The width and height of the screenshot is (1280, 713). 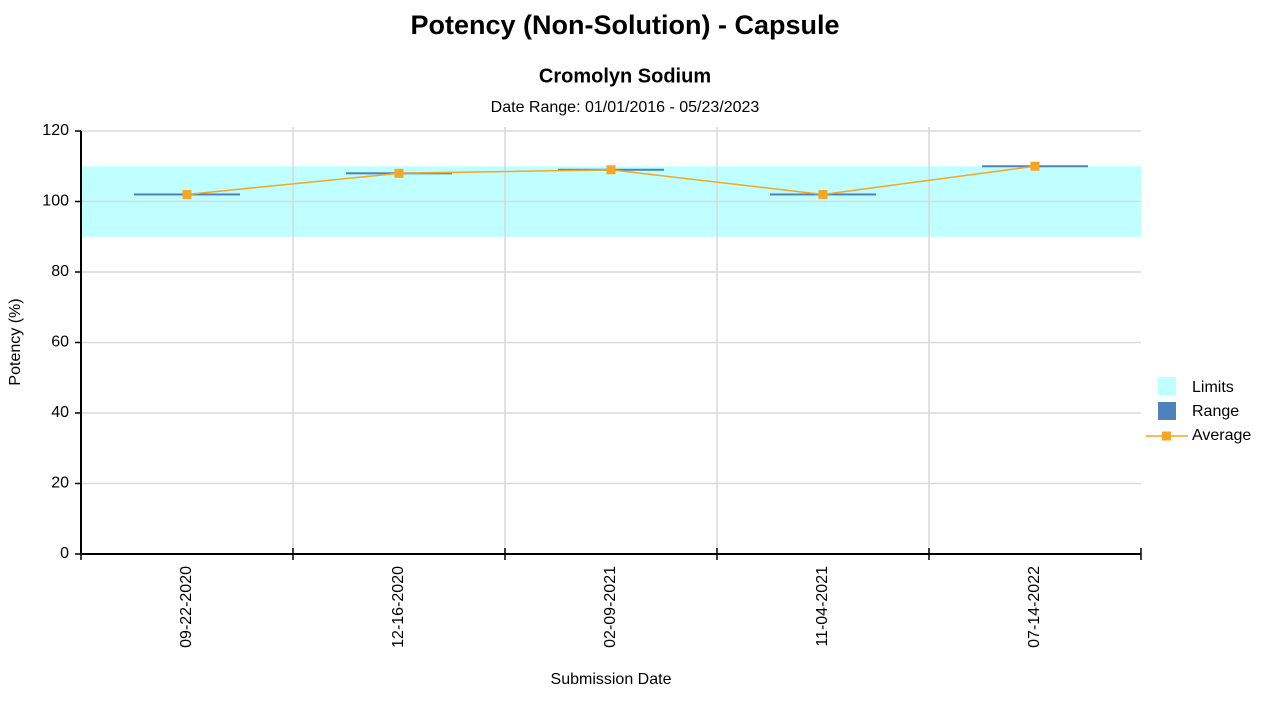 What do you see at coordinates (1034, 607) in the screenshot?
I see `x-tick-label: 07-14-2022` at bounding box center [1034, 607].